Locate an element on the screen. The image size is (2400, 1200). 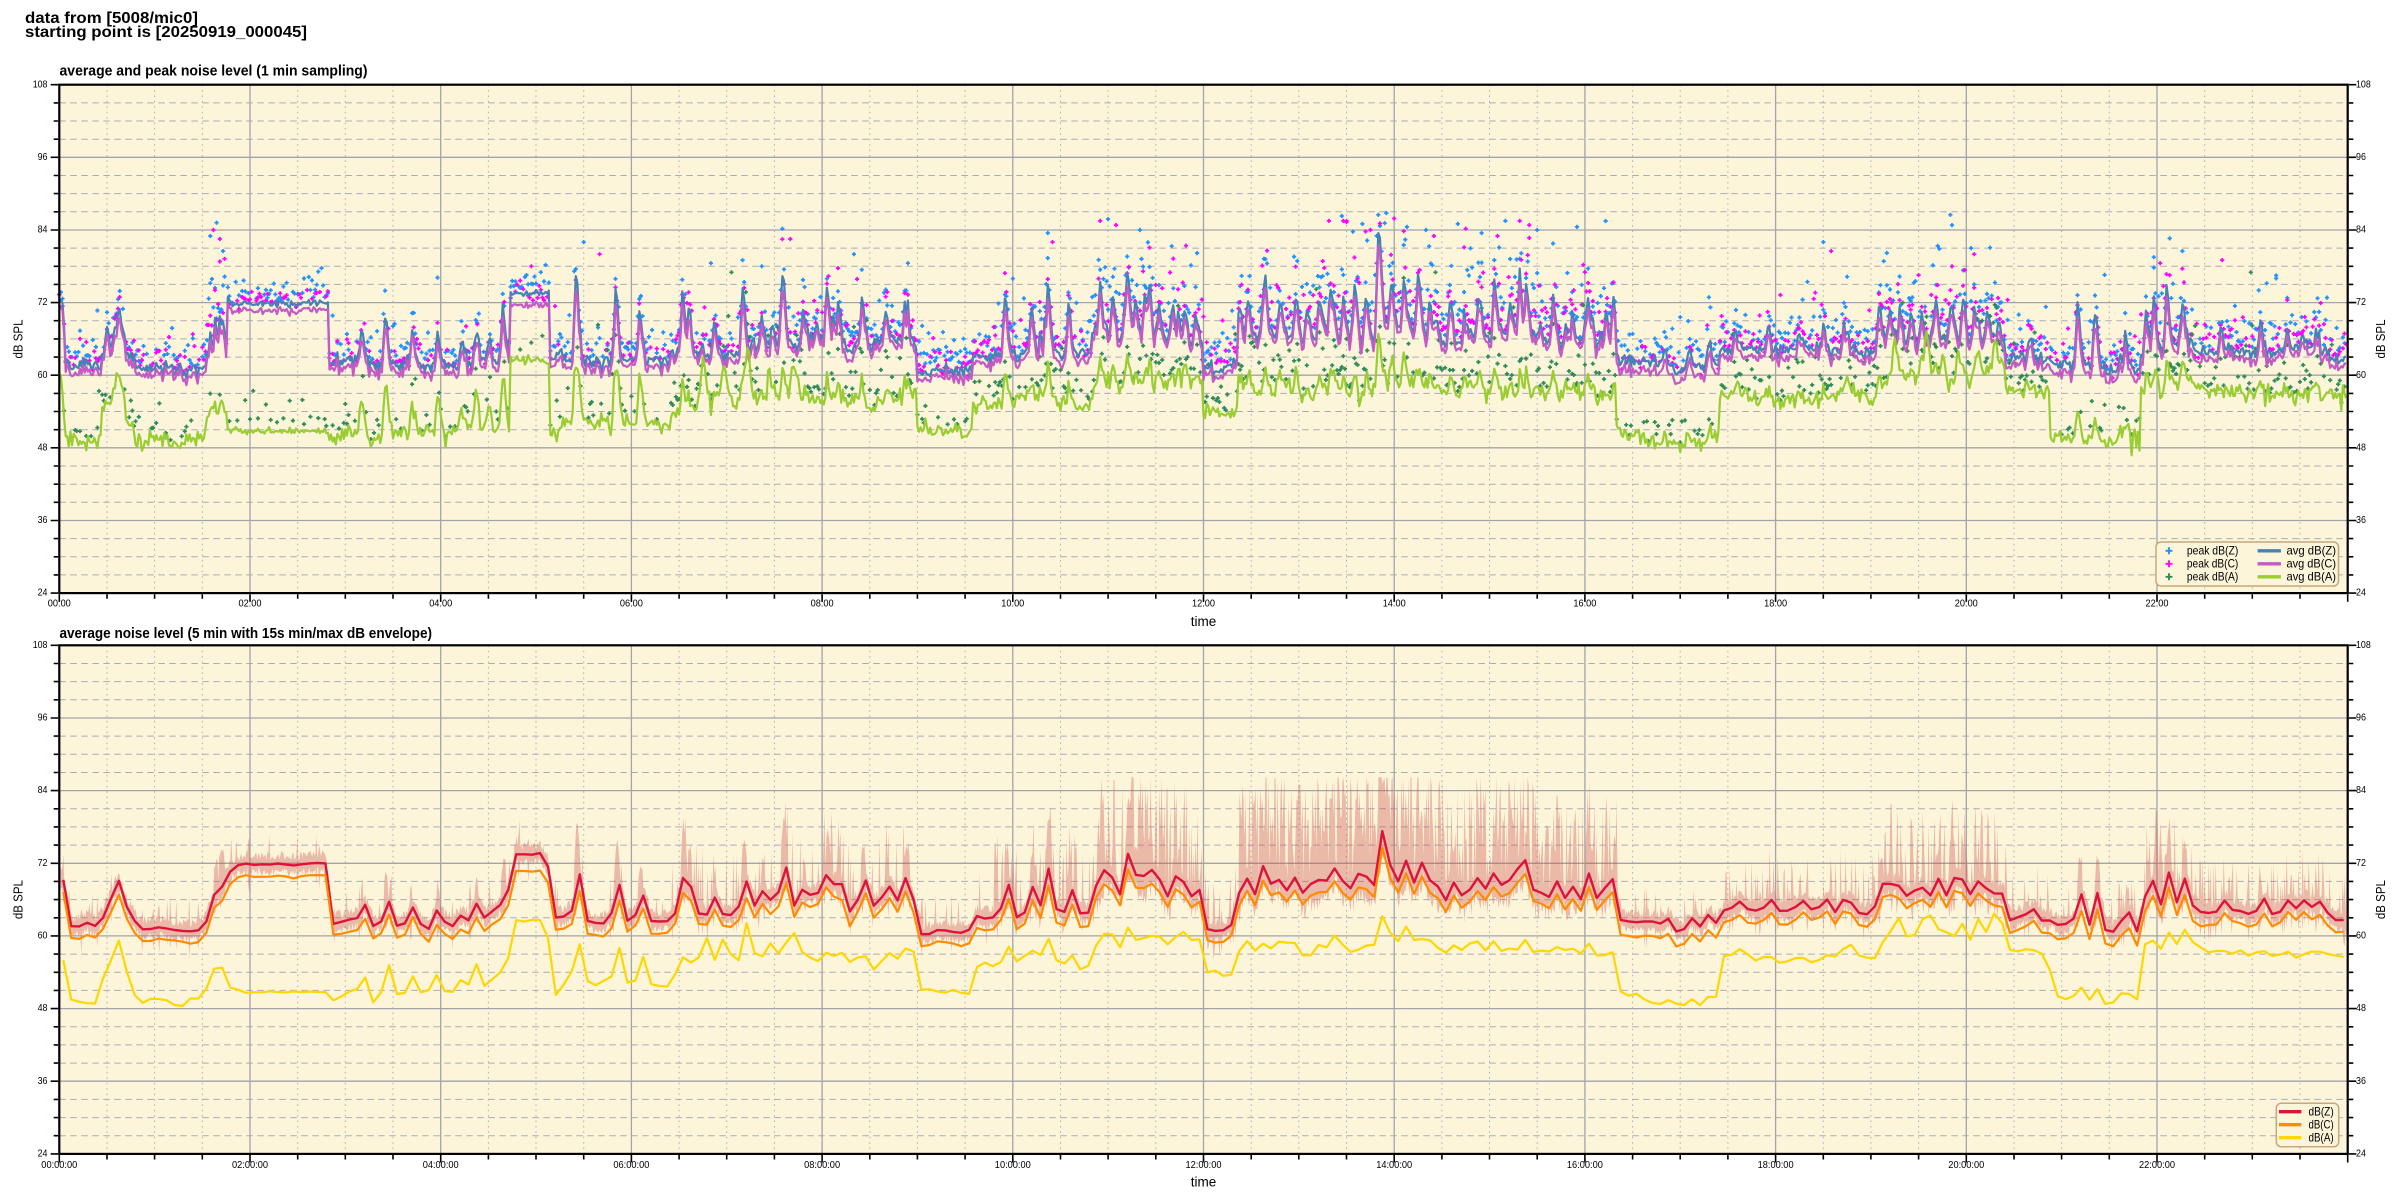
svg-text: dB(Z) is located at coordinates (2321, 1112).